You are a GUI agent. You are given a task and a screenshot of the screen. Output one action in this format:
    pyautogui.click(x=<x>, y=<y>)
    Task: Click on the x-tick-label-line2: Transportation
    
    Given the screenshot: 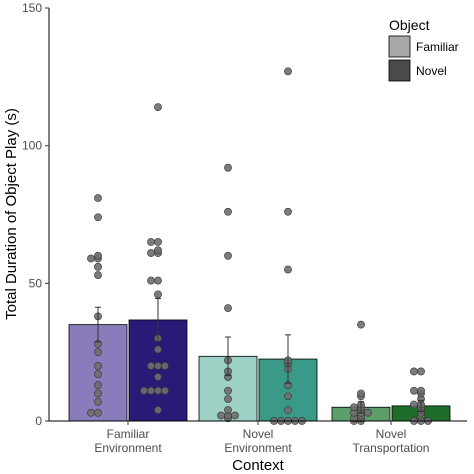 What is the action you would take?
    pyautogui.click(x=391, y=448)
    